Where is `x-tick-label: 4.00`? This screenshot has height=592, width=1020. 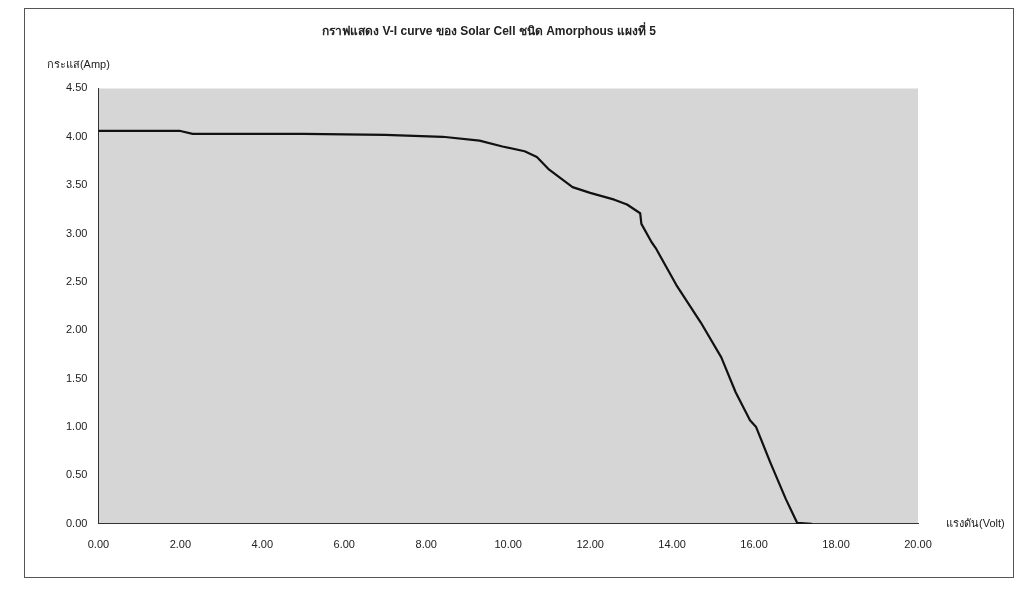
x-tick-label: 4.00 is located at coordinates (262, 544).